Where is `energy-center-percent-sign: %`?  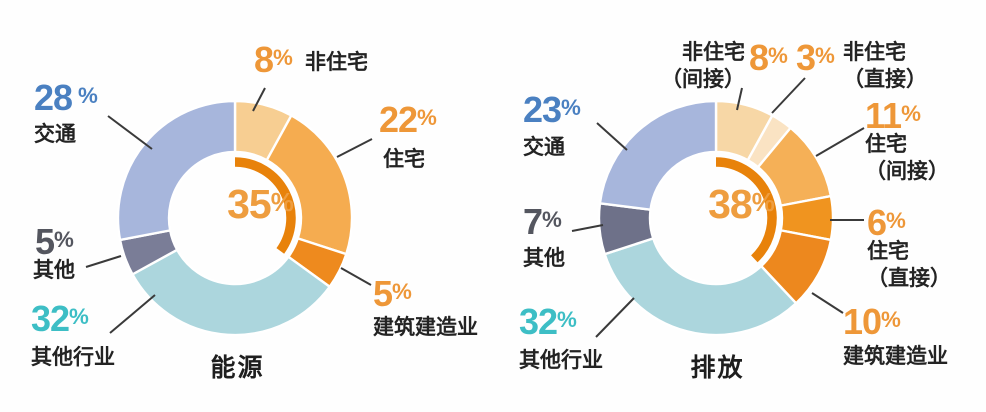 energy-center-percent-sign: % is located at coordinates (282, 201).